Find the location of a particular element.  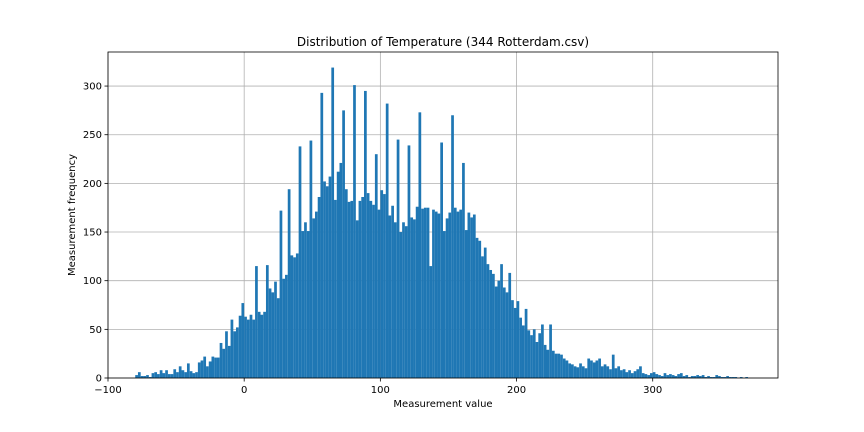

x-tick-label: 300 is located at coordinates (652, 390).